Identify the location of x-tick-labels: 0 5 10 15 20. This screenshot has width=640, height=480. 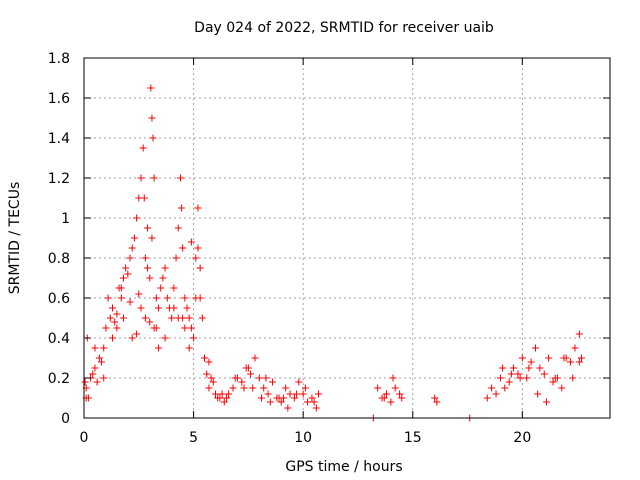
(306, 438).